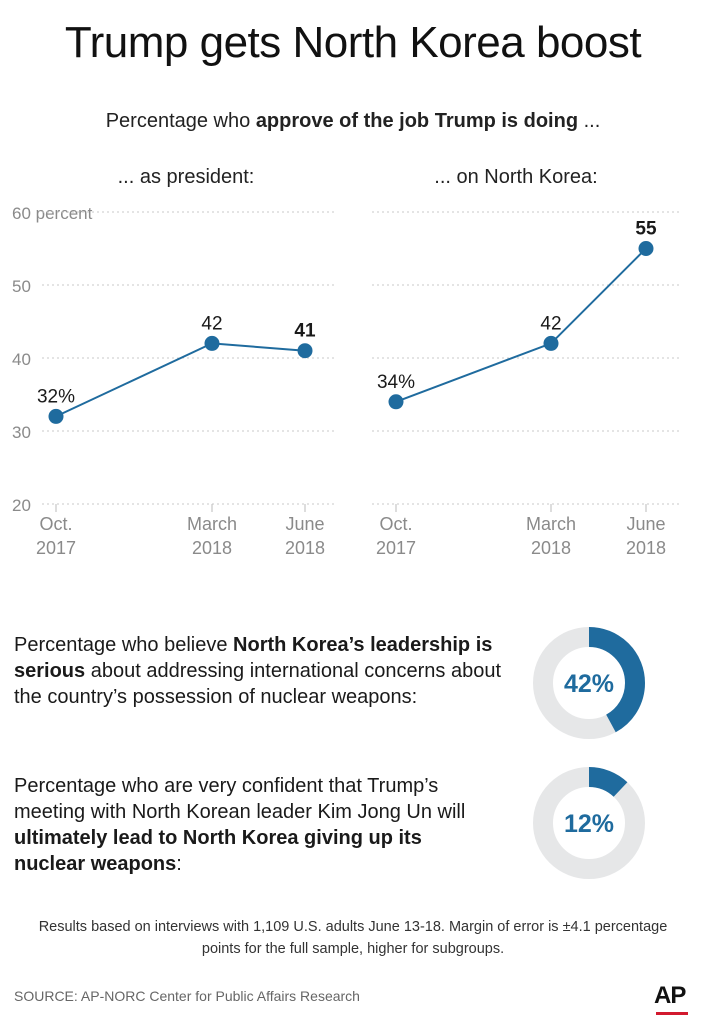 The width and height of the screenshot is (706, 1024). Describe the element at coordinates (21, 359) in the screenshot. I see `y-tick-label: 40` at that location.